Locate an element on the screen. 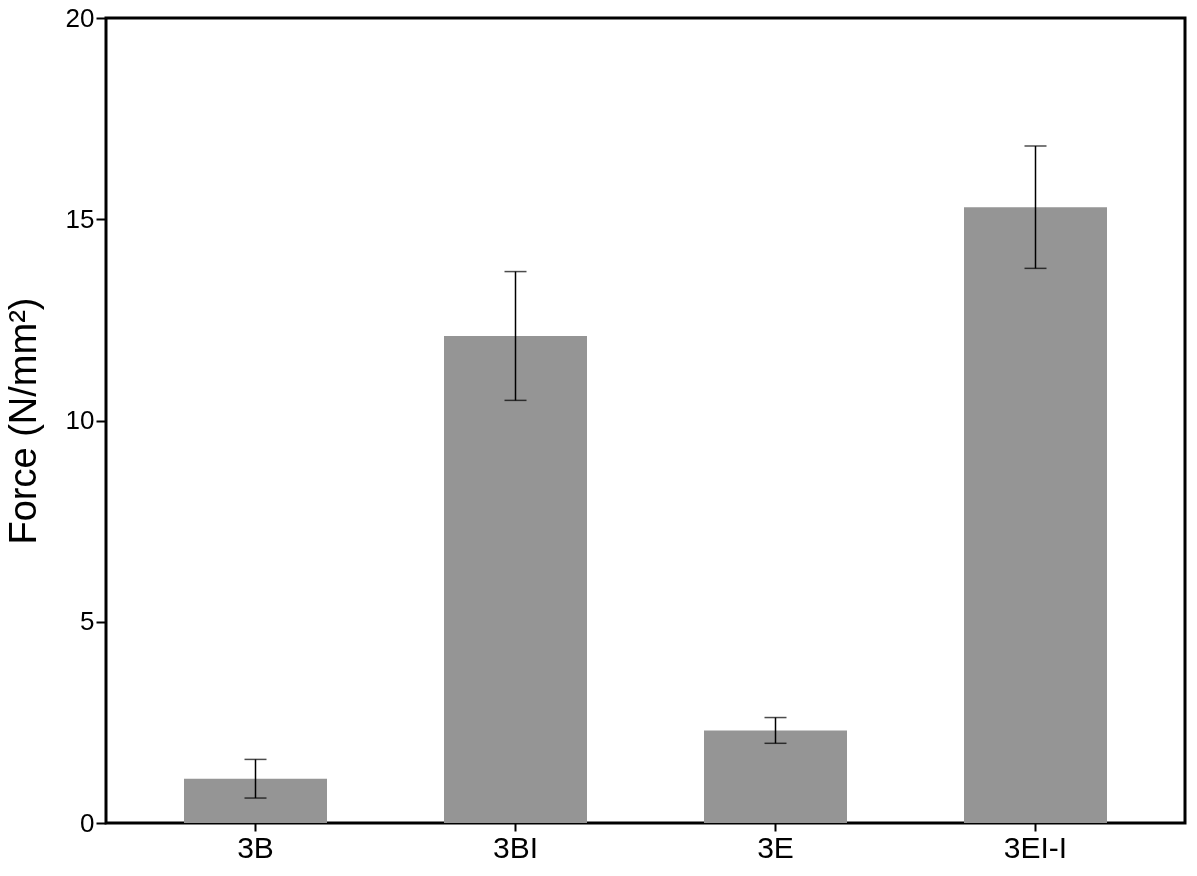  x-tick-label: 3BI is located at coordinates (515, 847).